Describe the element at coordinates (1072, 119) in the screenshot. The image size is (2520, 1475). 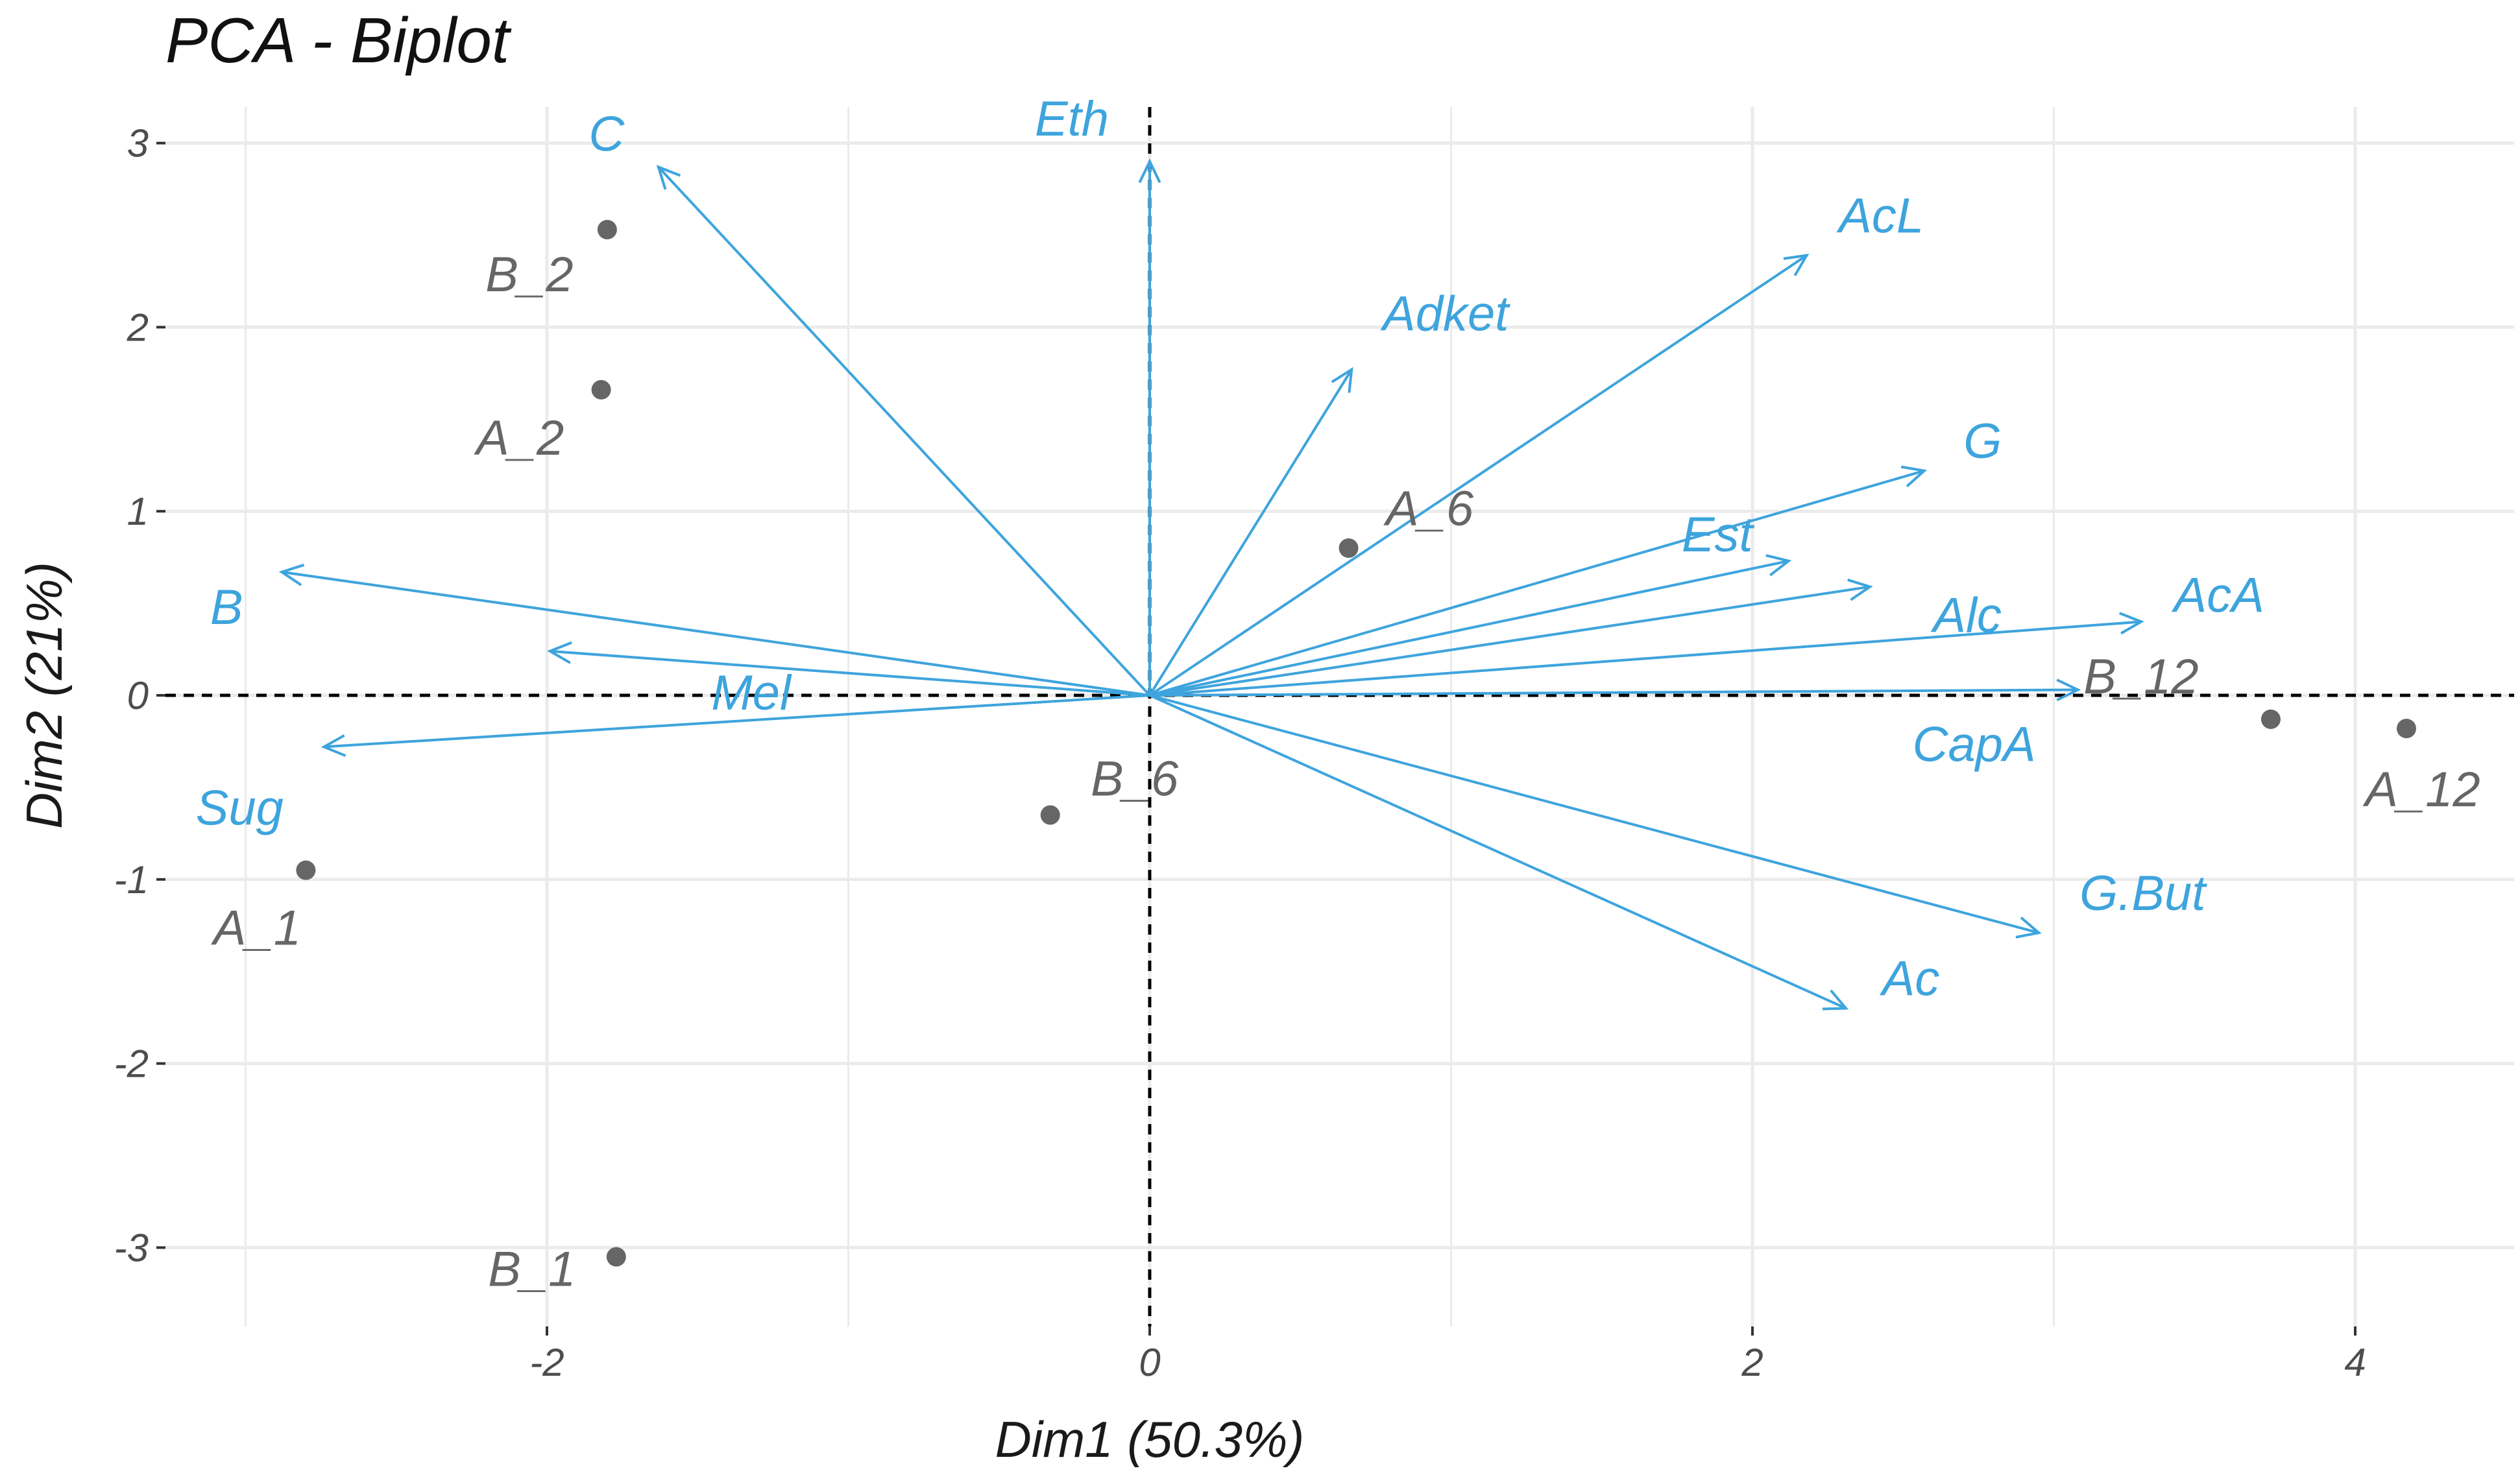
I see `variable-label-Eth: Eth` at that location.